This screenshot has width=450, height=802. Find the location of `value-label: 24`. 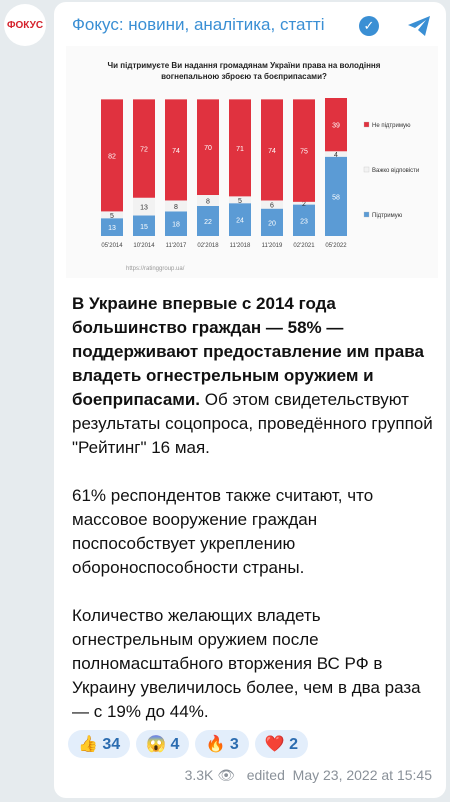

value-label: 24 is located at coordinates (240, 221).